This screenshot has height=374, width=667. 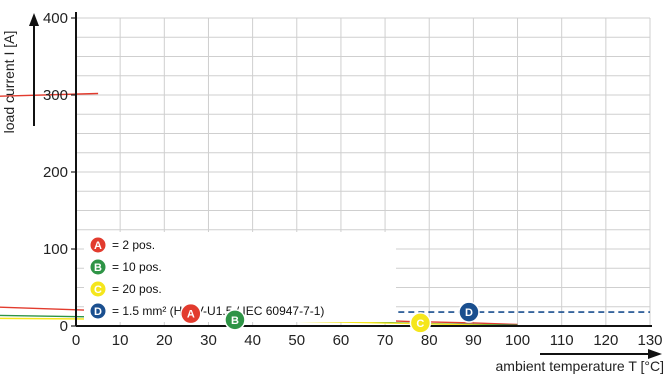 I want to click on legend-badge-b, so click(x=98, y=267).